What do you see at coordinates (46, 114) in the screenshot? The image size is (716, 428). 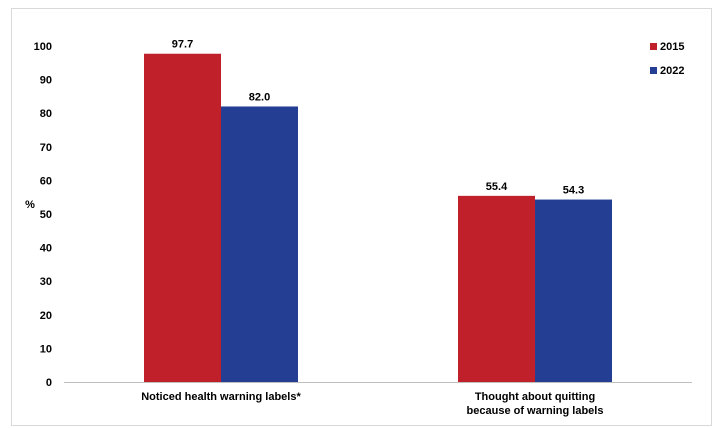 I see `y-tick-label: 80` at bounding box center [46, 114].